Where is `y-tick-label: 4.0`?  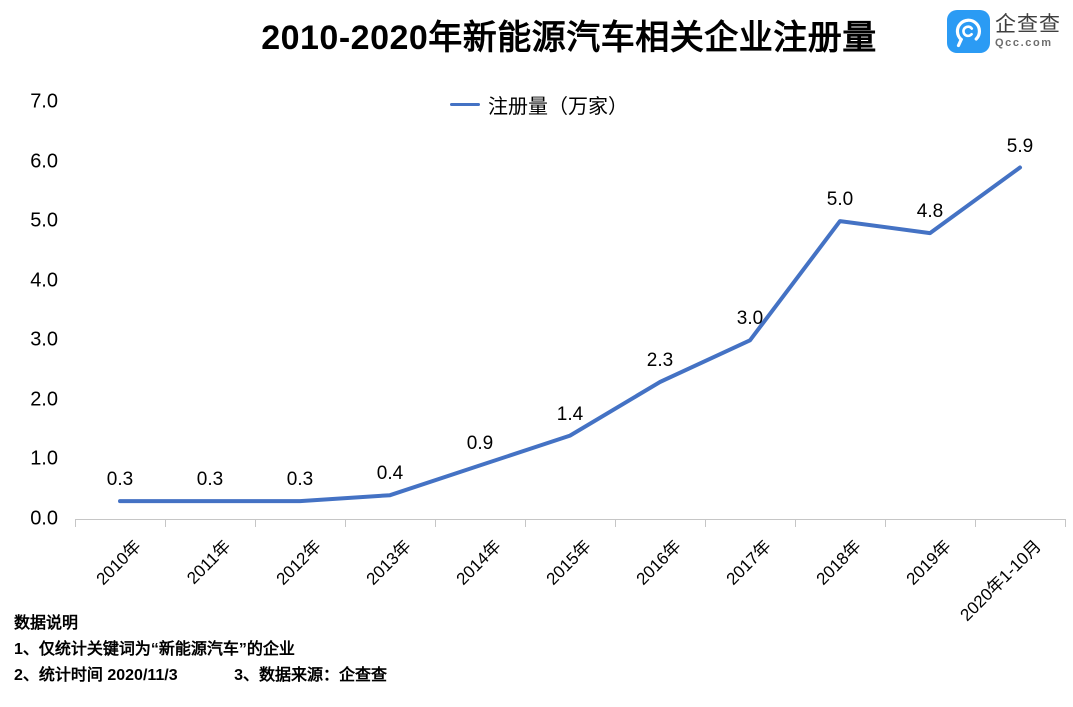 y-tick-label: 4.0 is located at coordinates (44, 280).